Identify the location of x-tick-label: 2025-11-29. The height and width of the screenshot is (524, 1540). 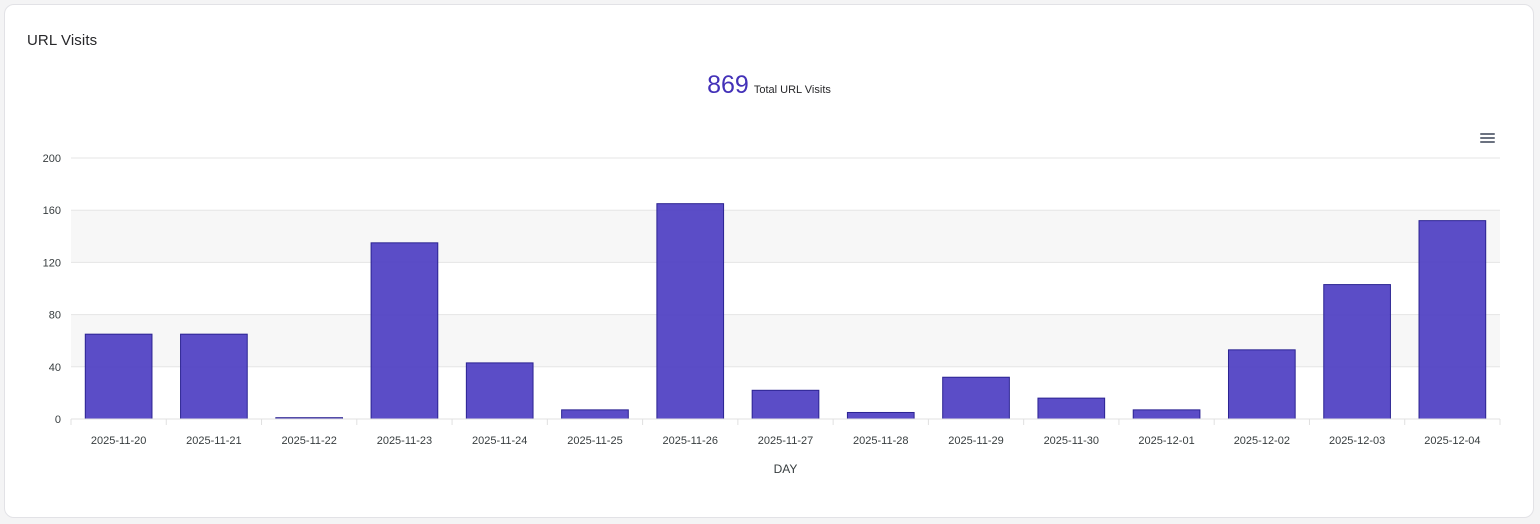
(975, 441).